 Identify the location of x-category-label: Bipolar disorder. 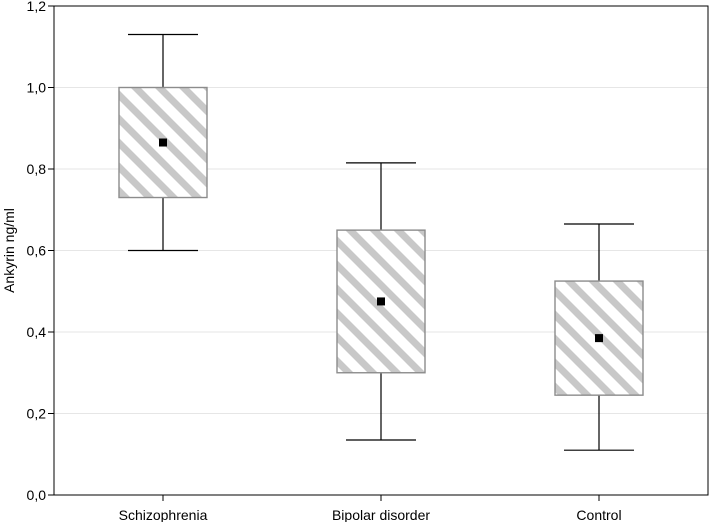
(381, 514).